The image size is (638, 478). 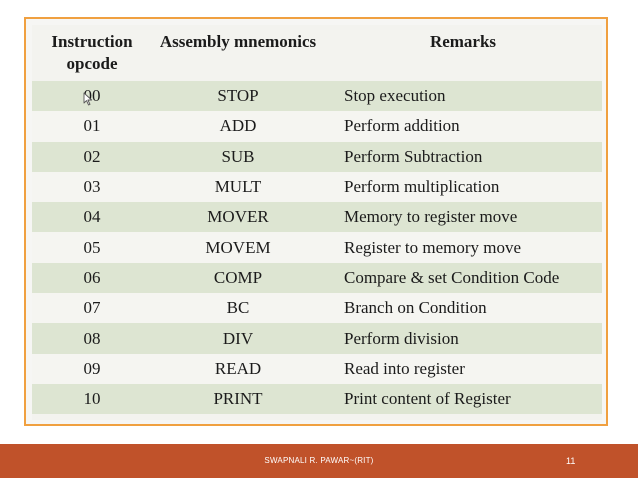 What do you see at coordinates (463, 53) in the screenshot?
I see `header-remarks: Remarks` at bounding box center [463, 53].